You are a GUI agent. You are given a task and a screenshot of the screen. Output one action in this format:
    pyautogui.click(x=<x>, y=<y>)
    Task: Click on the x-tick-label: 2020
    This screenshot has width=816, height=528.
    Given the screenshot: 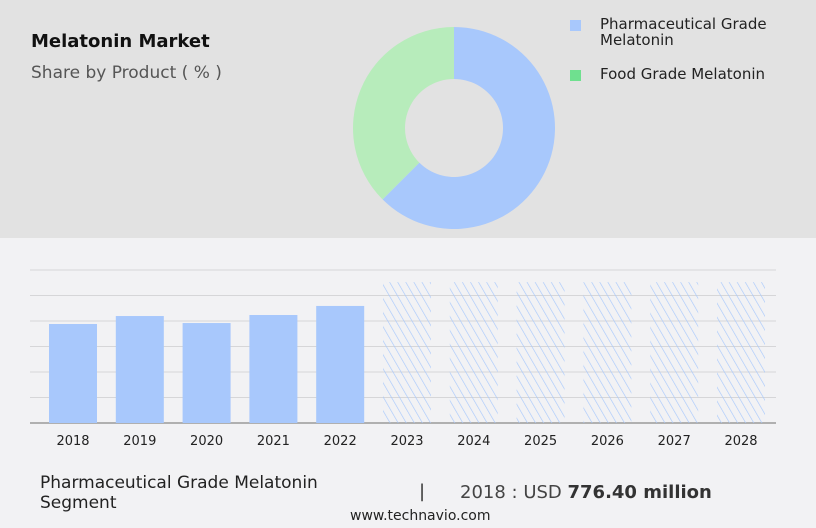 What is the action you would take?
    pyautogui.click(x=206, y=441)
    